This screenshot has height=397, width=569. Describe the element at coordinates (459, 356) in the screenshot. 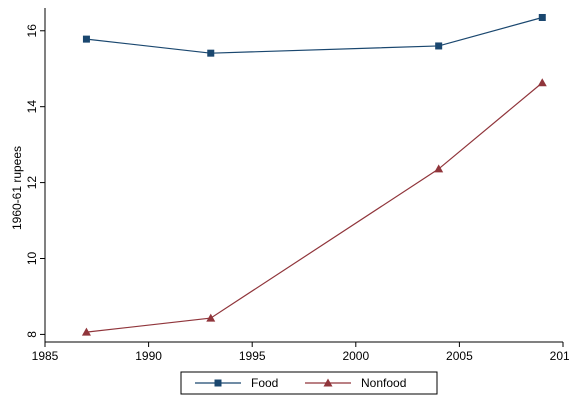

I see `x-tick-label: 2005` at that location.